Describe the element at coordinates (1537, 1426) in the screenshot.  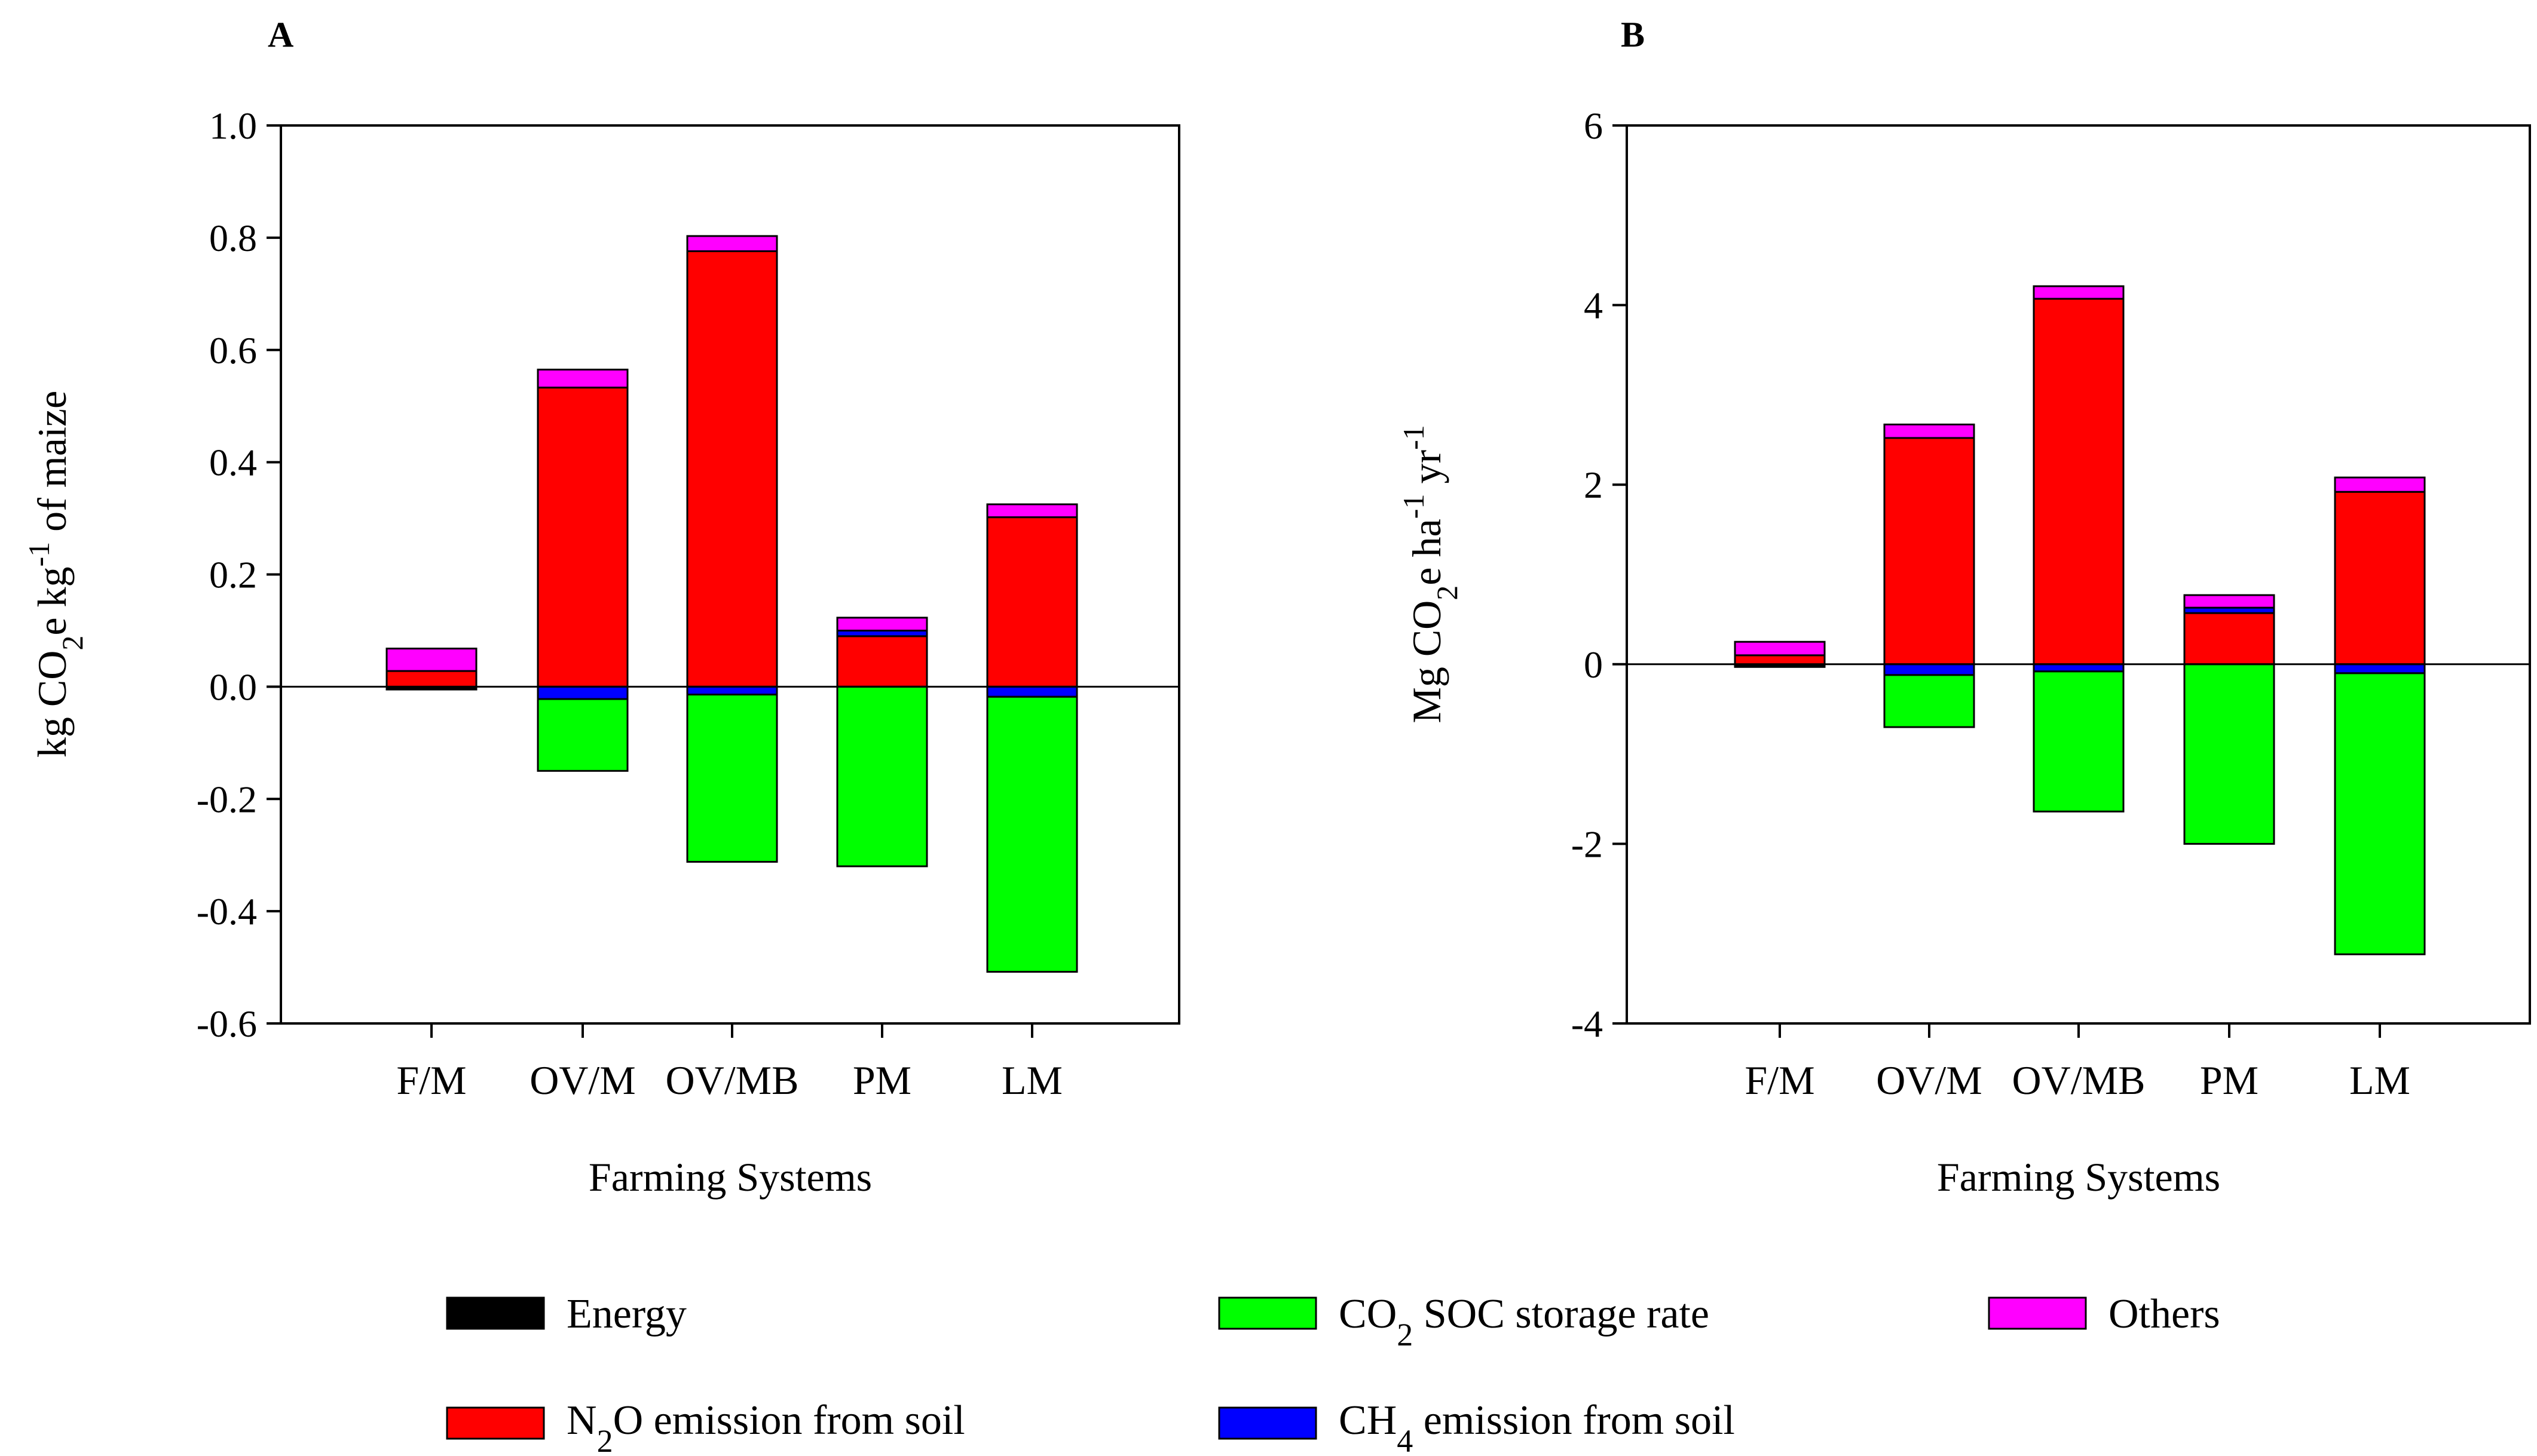
I see `legend-label-ch4: CH4 emission from soil` at that location.